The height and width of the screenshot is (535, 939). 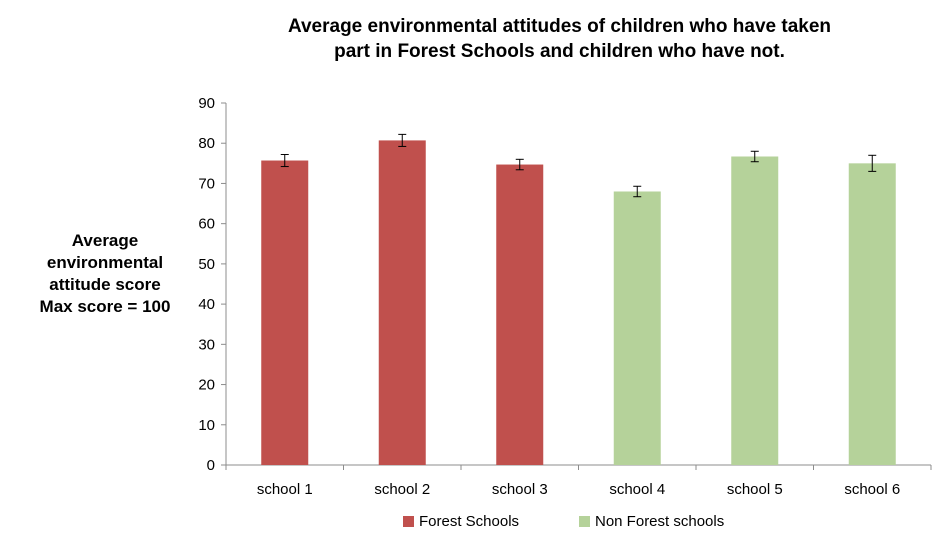 I want to click on y-axis-label-line-4: Max score = 100, so click(x=105, y=306).